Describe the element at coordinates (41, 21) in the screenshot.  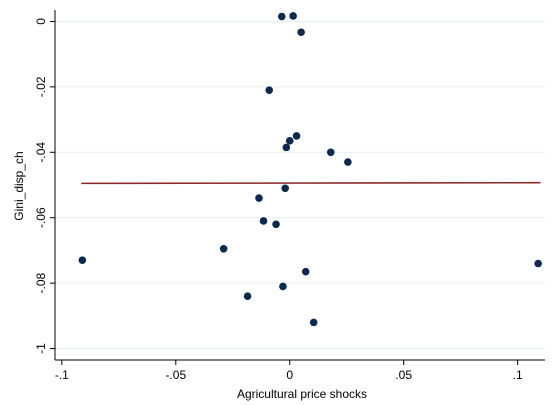
I see `y-tick-label: 0` at that location.